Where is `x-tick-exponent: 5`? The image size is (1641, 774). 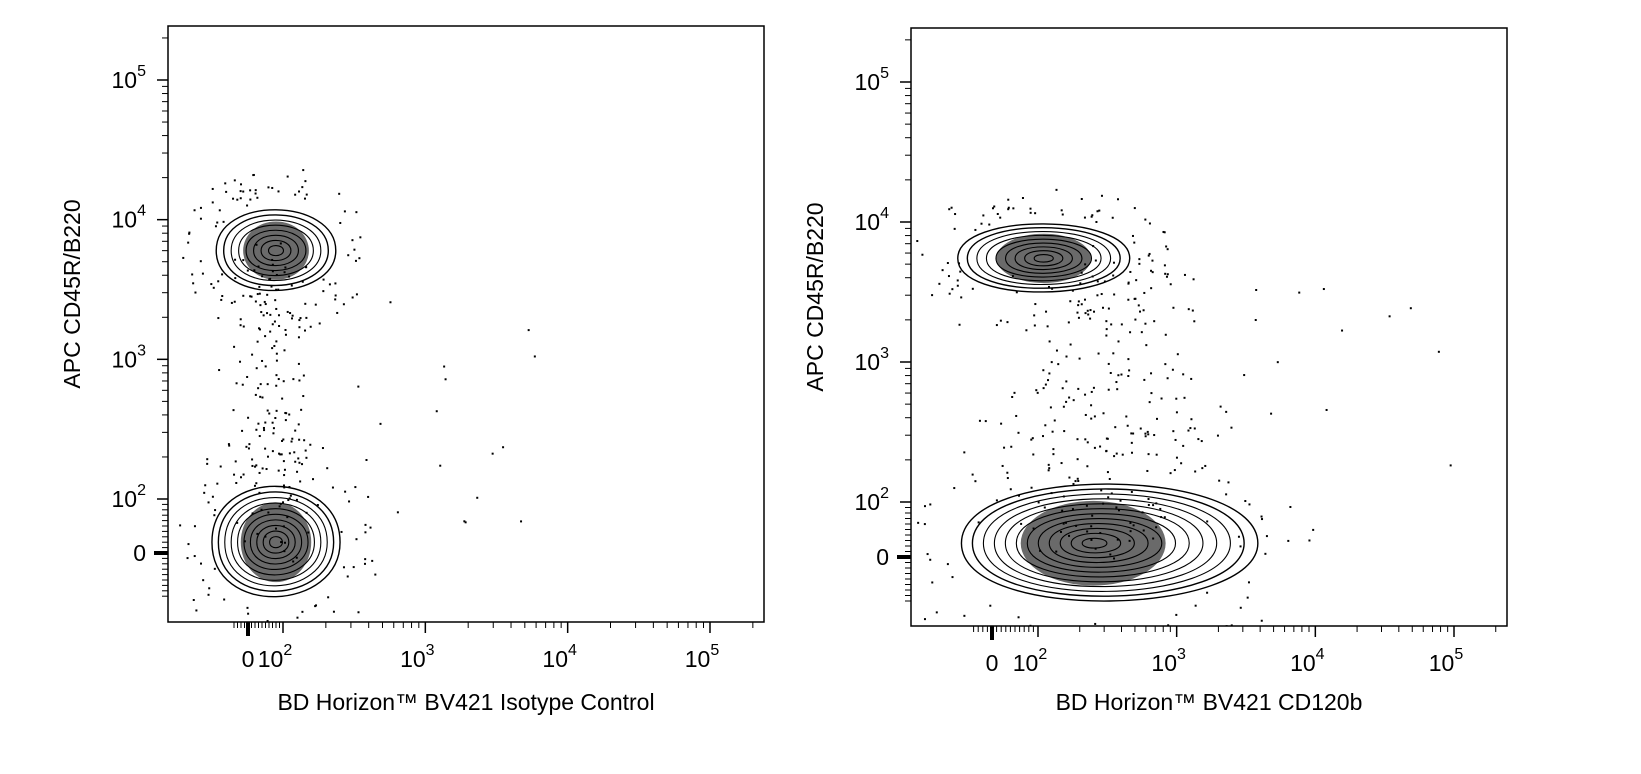
x-tick-exponent: 5 is located at coordinates (1458, 654).